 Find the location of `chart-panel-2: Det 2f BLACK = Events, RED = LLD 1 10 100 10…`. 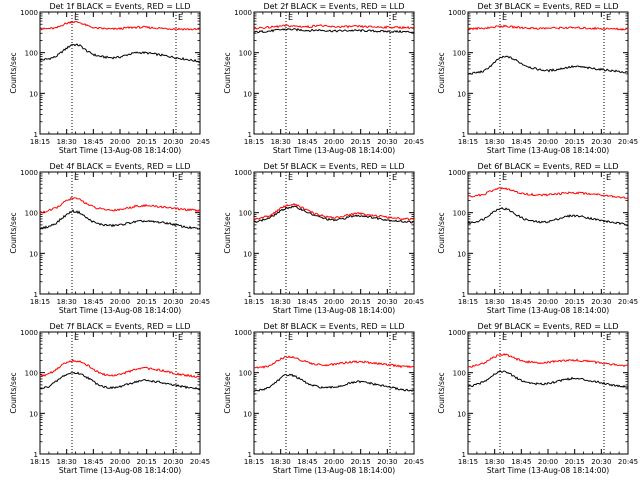

chart-panel-2: Det 2f BLACK = Events, RED = LLD 1 10 100 10… is located at coordinates (323, 78).